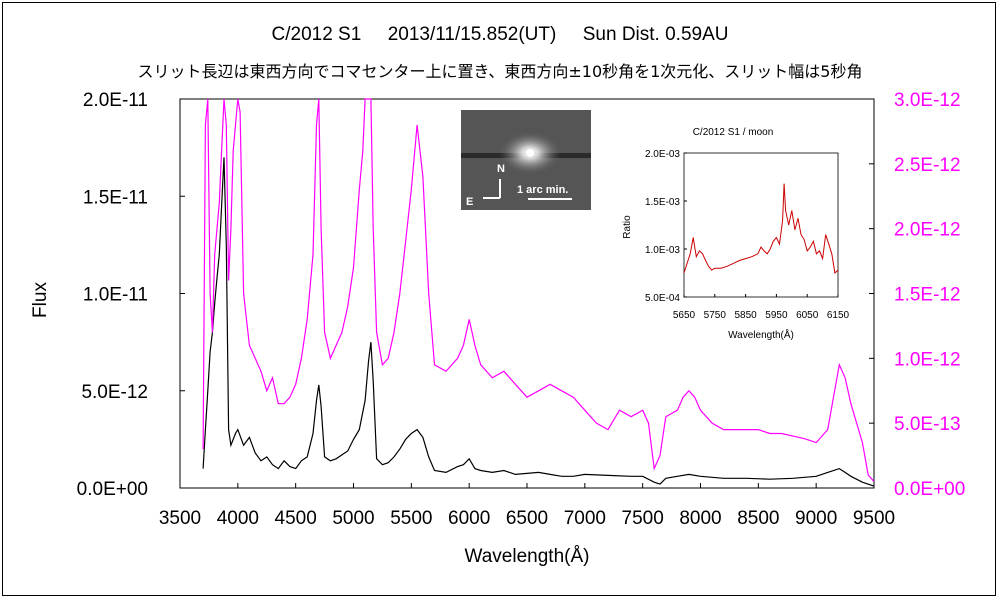 This screenshot has height=600, width=1000. What do you see at coordinates (238, 518) in the screenshot?
I see `x-tick-label: 4000` at bounding box center [238, 518].